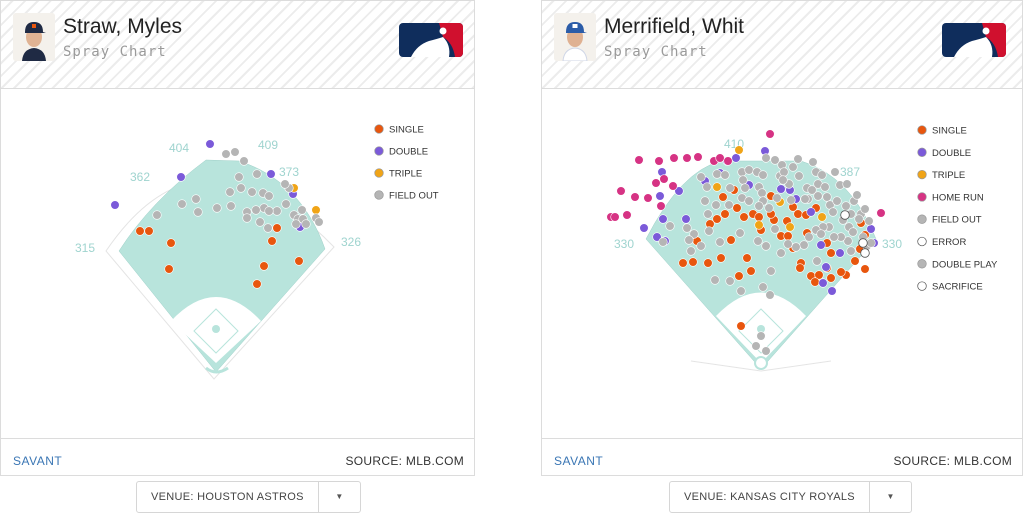  Describe the element at coordinates (406, 130) in the screenshot. I see `legend-label: SINGLE` at that location.